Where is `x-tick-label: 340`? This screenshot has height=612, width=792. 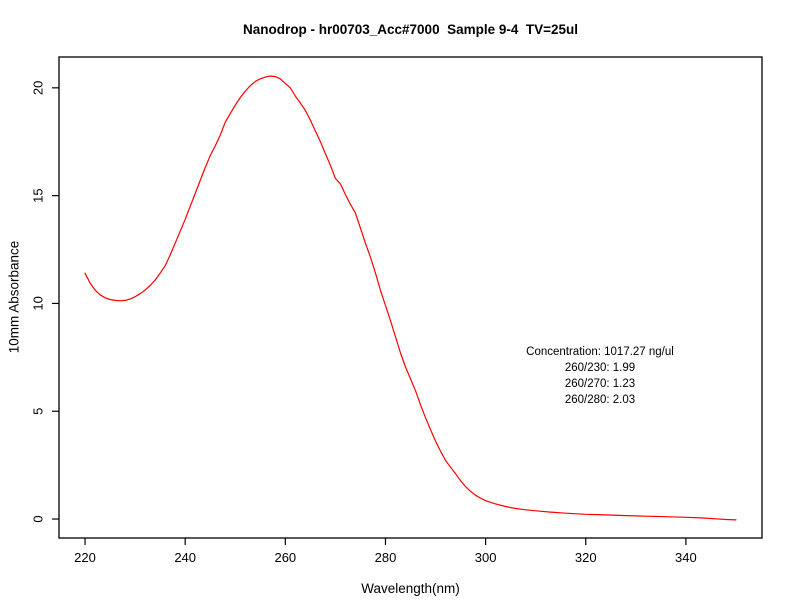 x-tick-label: 340 is located at coordinates (686, 557).